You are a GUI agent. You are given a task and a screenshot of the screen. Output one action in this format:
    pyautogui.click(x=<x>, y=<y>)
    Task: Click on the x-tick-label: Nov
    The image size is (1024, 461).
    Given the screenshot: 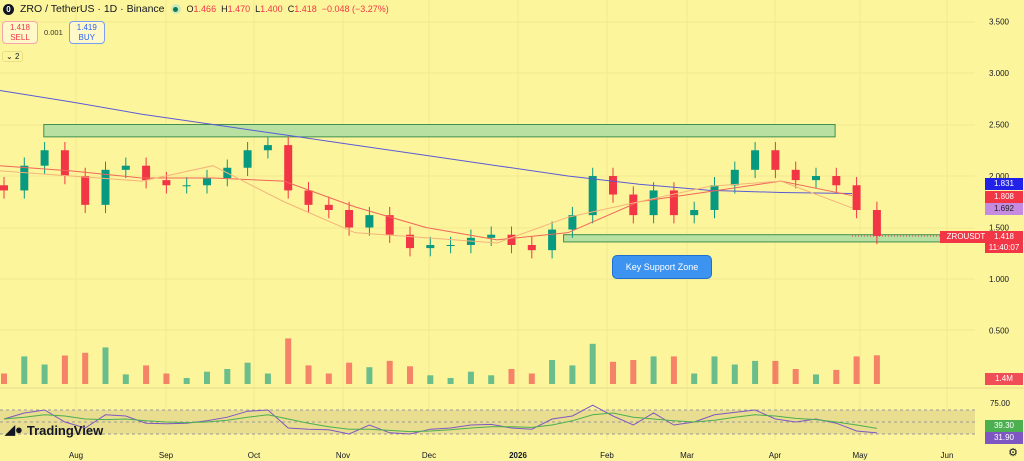 What is the action you would take?
    pyautogui.click(x=343, y=455)
    